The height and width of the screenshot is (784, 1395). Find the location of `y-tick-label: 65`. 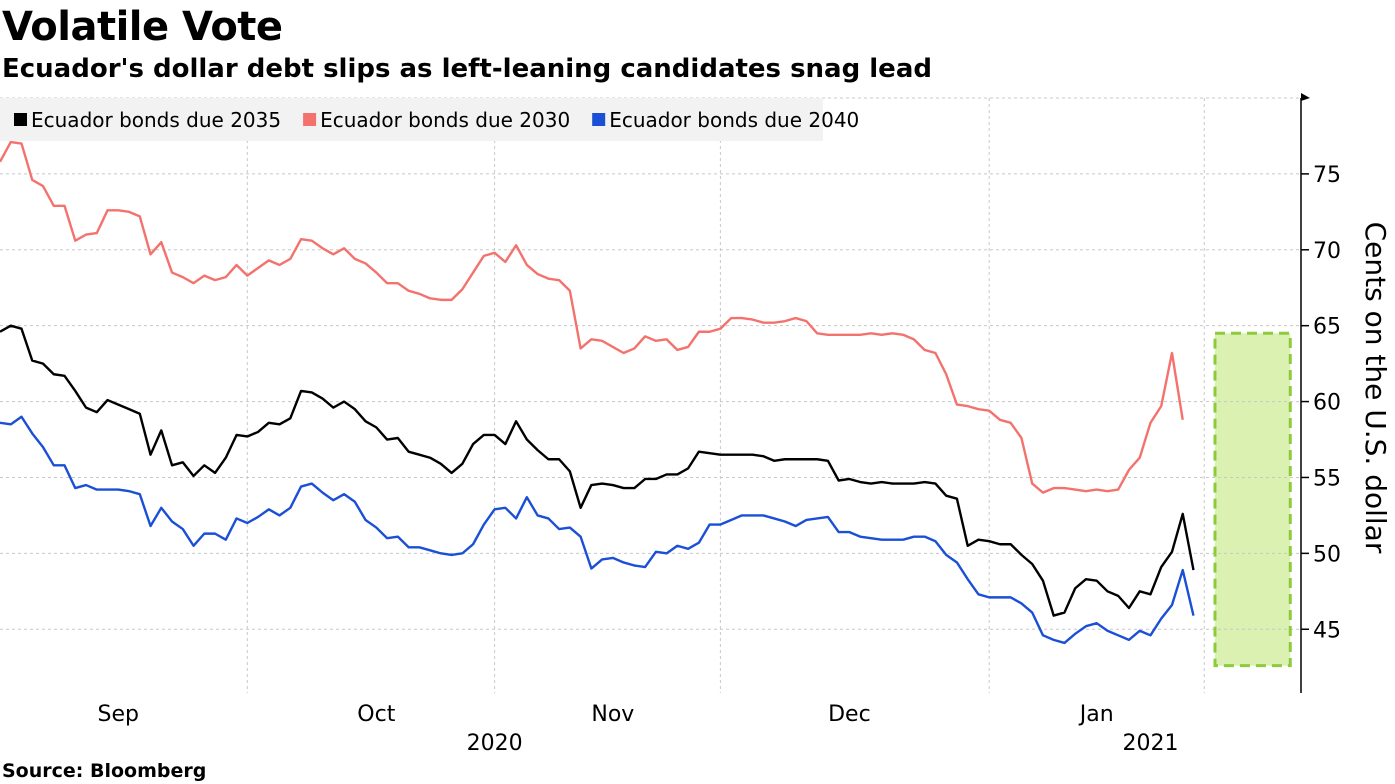

y-tick-label: 65 is located at coordinates (1327, 327).